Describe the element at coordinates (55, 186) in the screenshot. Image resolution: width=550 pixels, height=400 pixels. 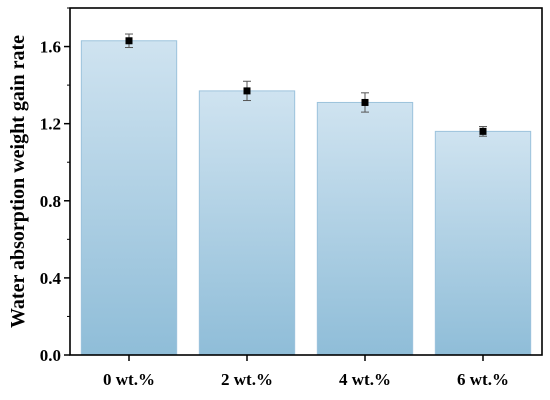
I see `y-ticks-group: 0.0 0.4 0.8 1.2 1.6` at that location.